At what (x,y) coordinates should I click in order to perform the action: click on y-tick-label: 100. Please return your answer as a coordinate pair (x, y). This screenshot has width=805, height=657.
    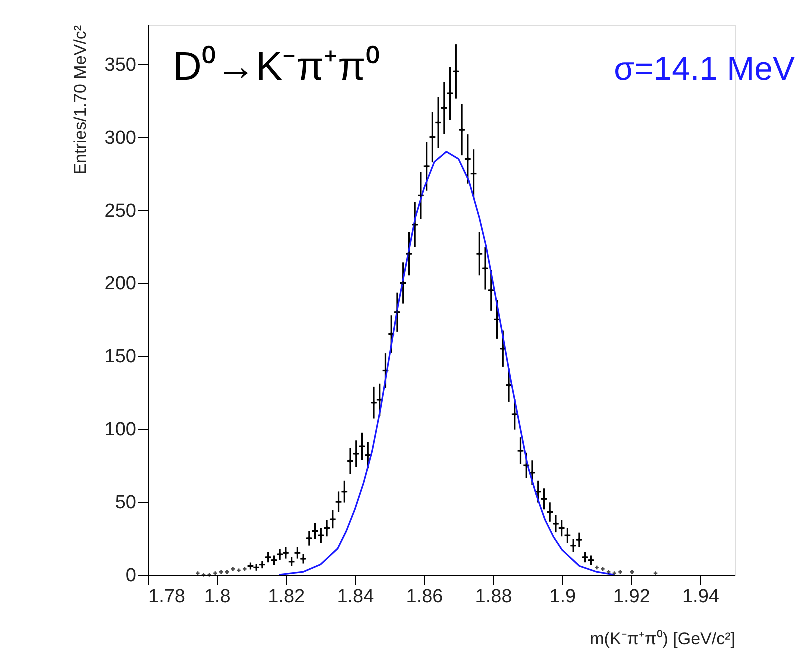
    Looking at the image, I should click on (120, 430).